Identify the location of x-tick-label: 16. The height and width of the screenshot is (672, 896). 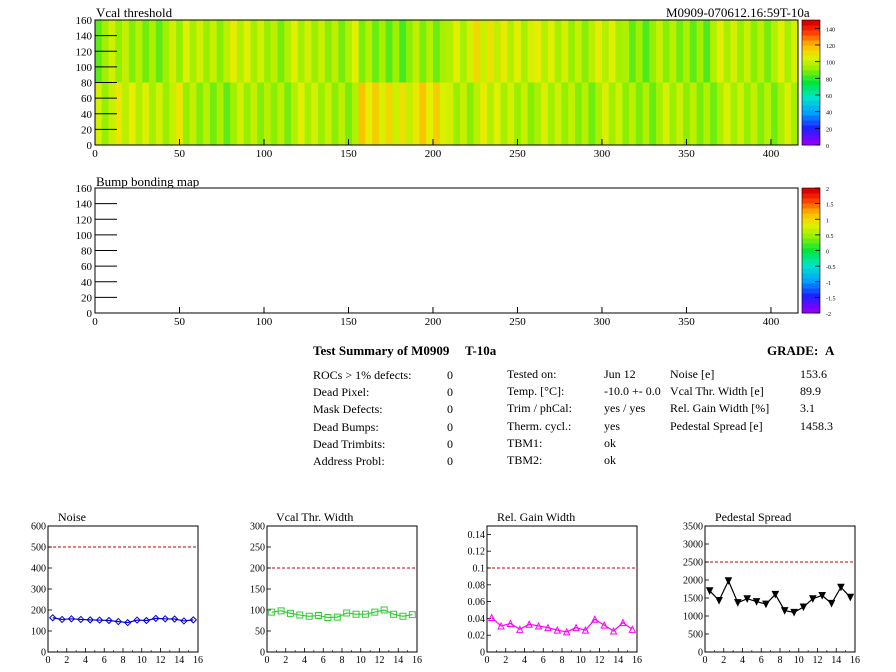
(198, 660).